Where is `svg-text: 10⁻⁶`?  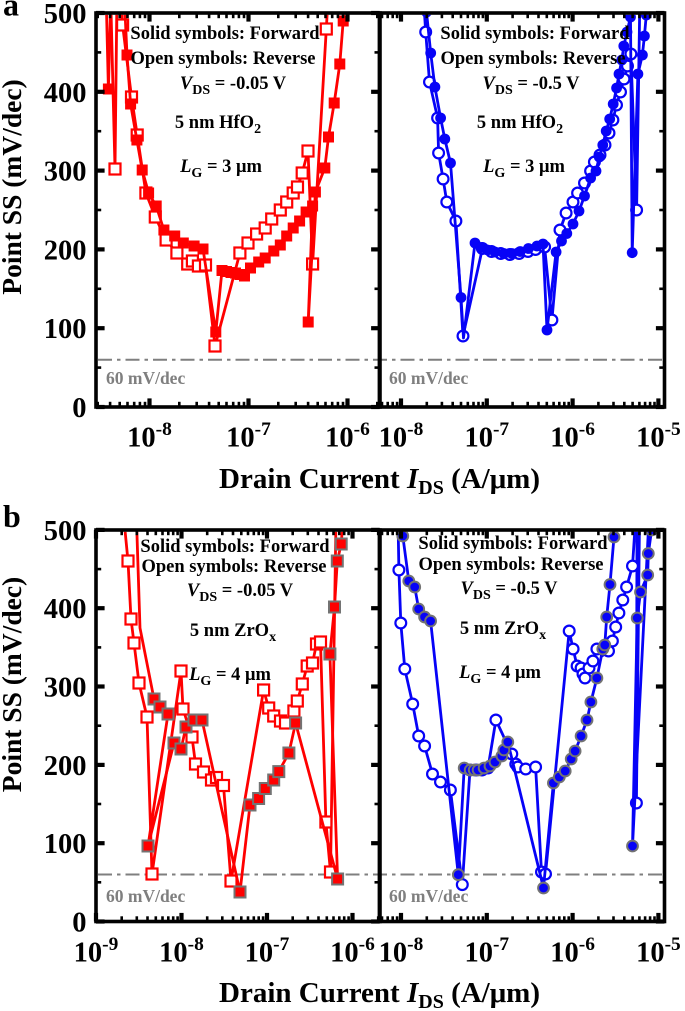 svg-text: 10⁻⁶ is located at coordinates (352, 951).